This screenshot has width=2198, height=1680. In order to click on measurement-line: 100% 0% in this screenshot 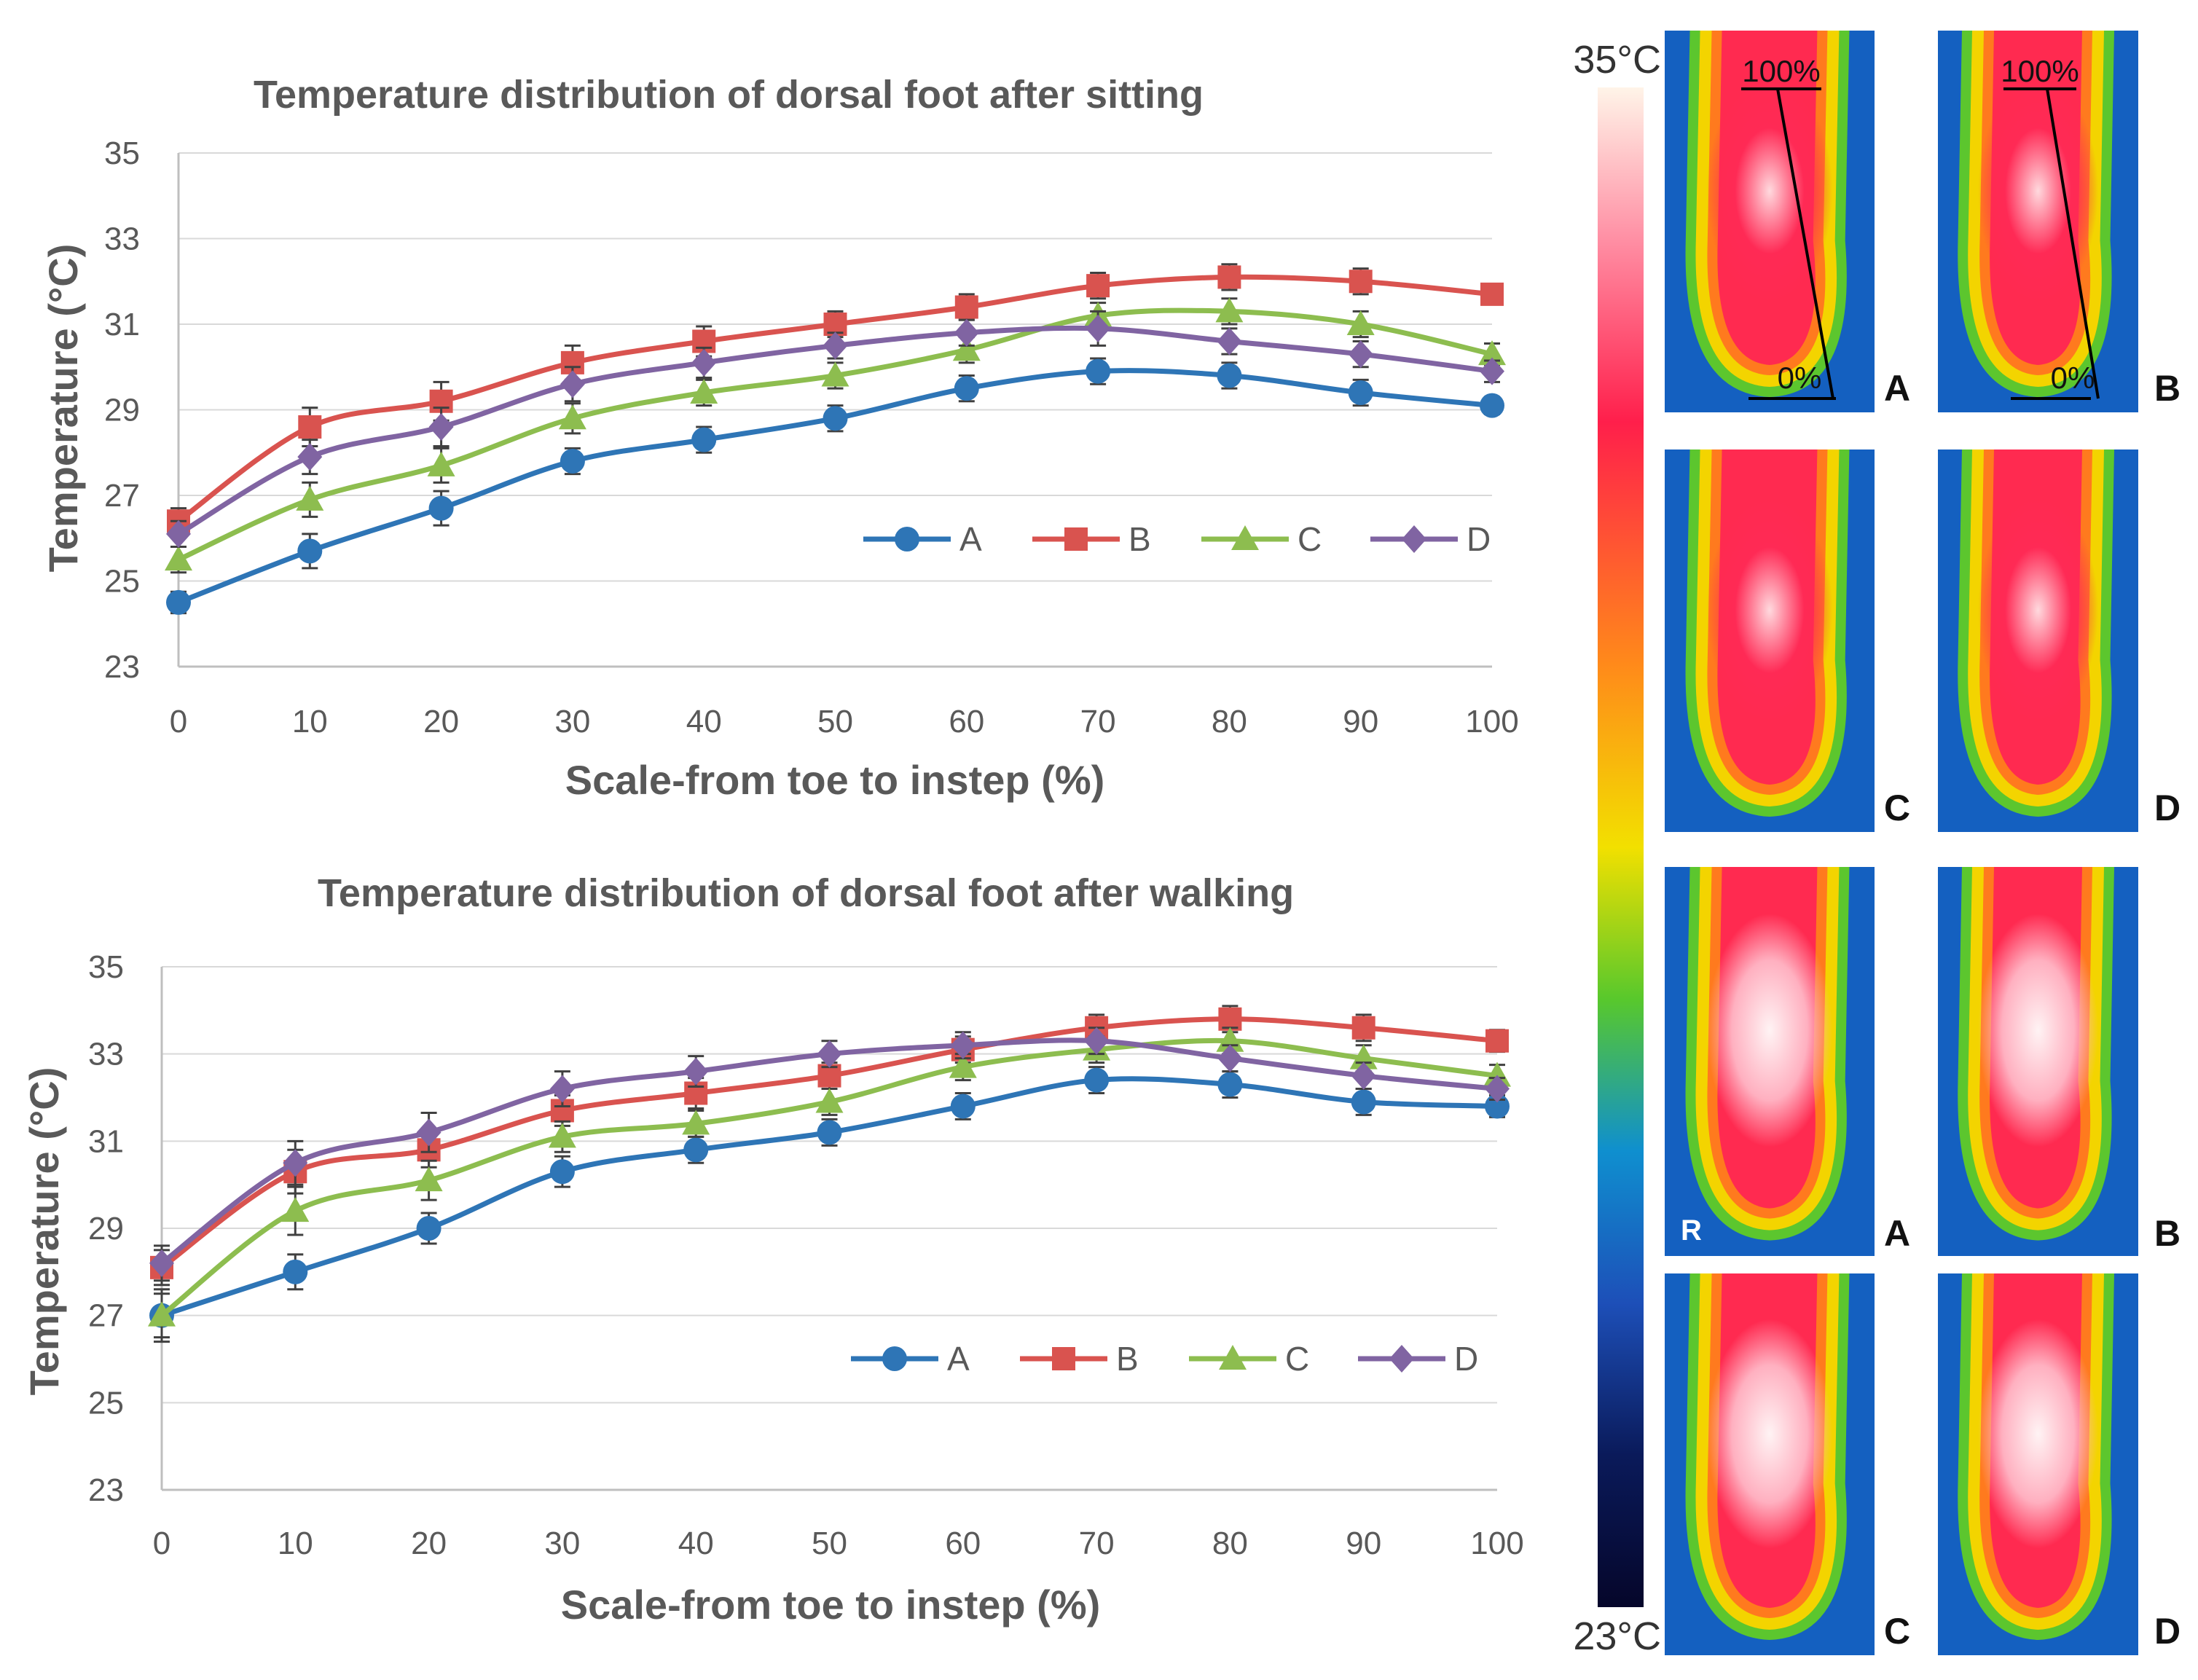, I will do `click(1789, 227)`.